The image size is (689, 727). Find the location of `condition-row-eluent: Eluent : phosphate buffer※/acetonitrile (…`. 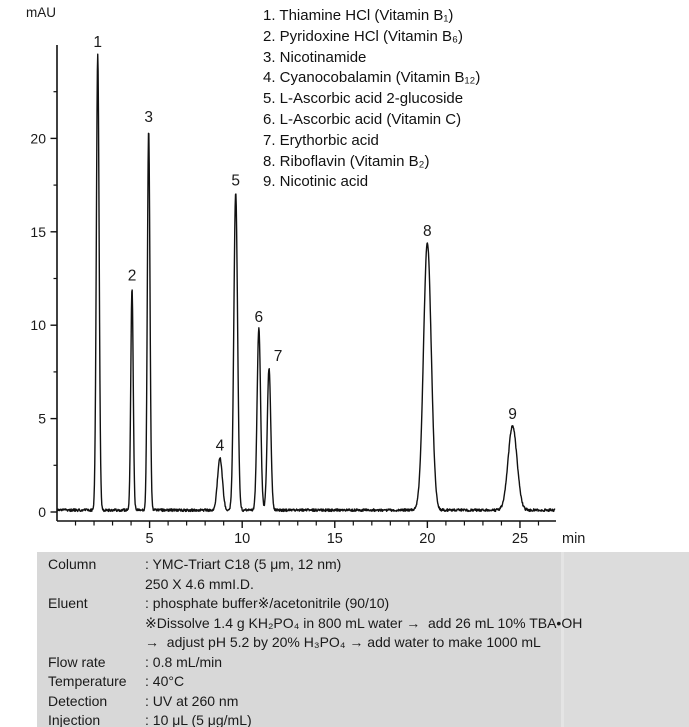

condition-row-eluent: Eluent : phosphate buffer※/acetonitrile (… is located at coordinates (363, 623).